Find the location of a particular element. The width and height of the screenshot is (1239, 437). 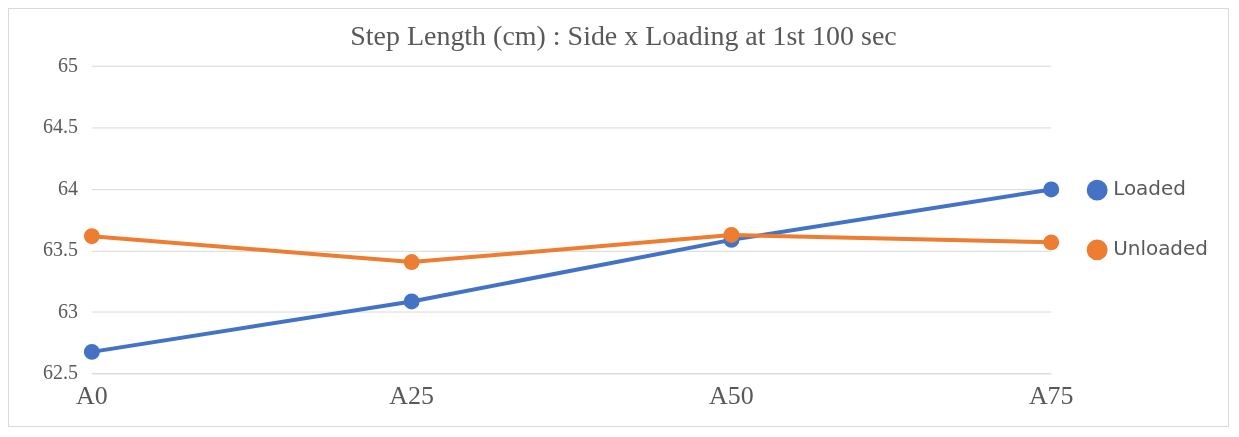

x-tick-label: A0 is located at coordinates (92, 396).